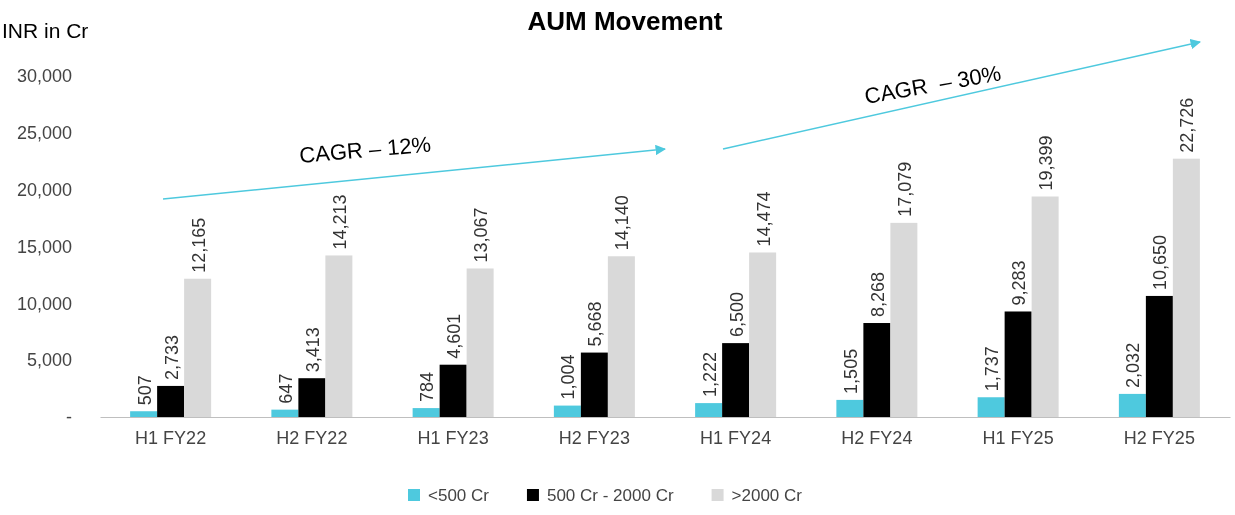  I want to click on x-tick-label: H2 FY25, so click(1159, 437).